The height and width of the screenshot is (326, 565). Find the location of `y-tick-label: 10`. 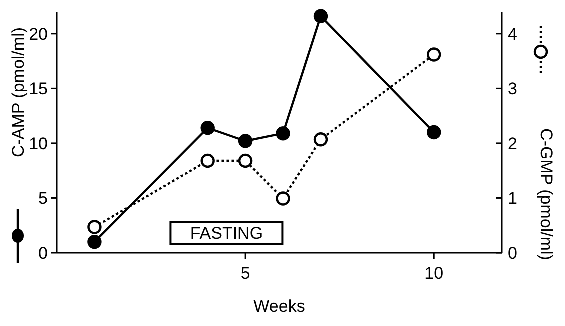

y-tick-label: 10 is located at coordinates (38, 144).